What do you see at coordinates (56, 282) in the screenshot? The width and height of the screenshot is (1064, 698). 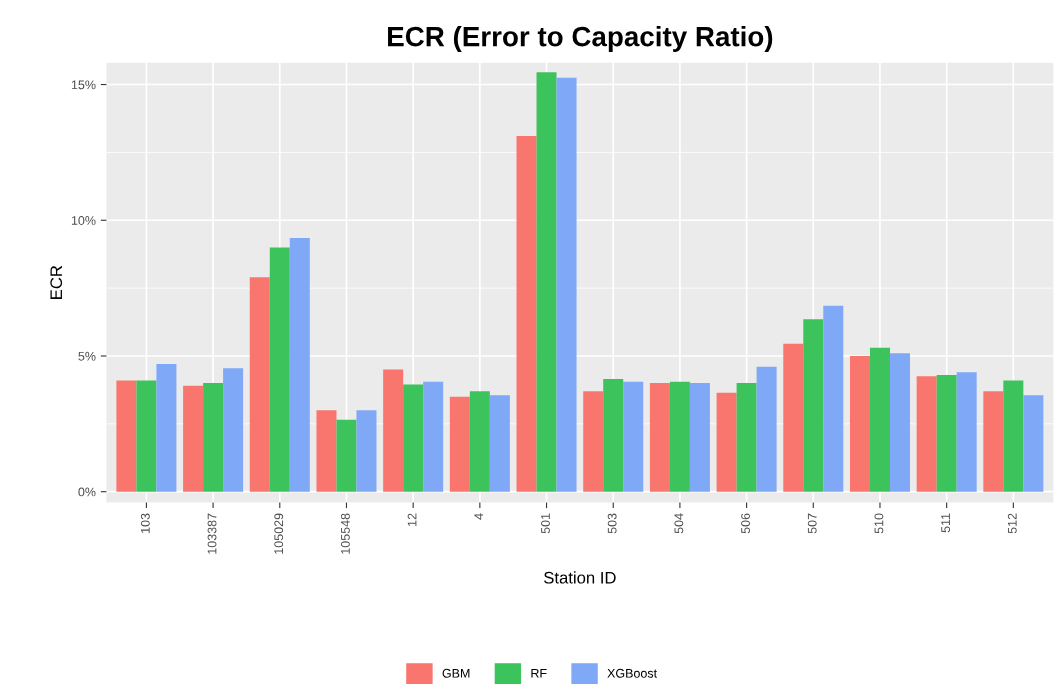 I see `y-axis-title: ECR` at bounding box center [56, 282].